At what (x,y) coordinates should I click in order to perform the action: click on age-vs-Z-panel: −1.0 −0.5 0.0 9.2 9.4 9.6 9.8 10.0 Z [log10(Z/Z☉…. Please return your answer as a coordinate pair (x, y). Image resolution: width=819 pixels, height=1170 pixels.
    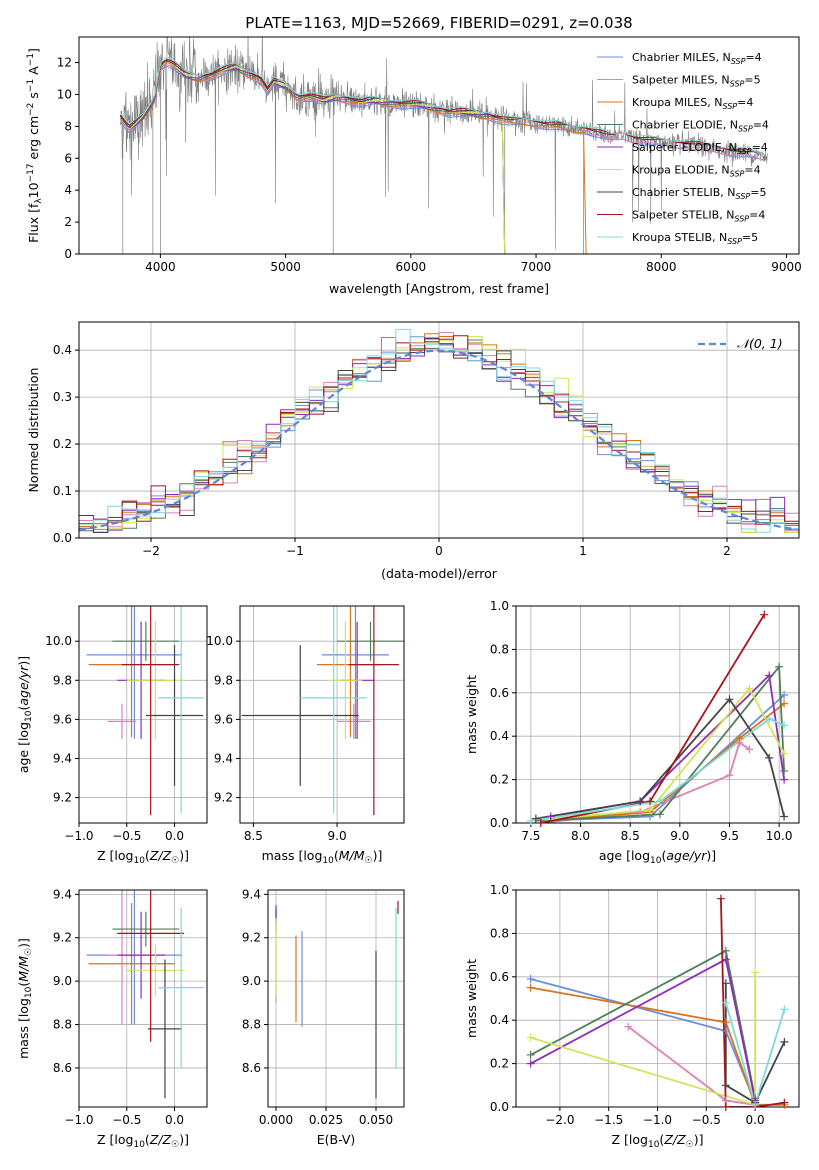
    Looking at the image, I should click on (112, 735).